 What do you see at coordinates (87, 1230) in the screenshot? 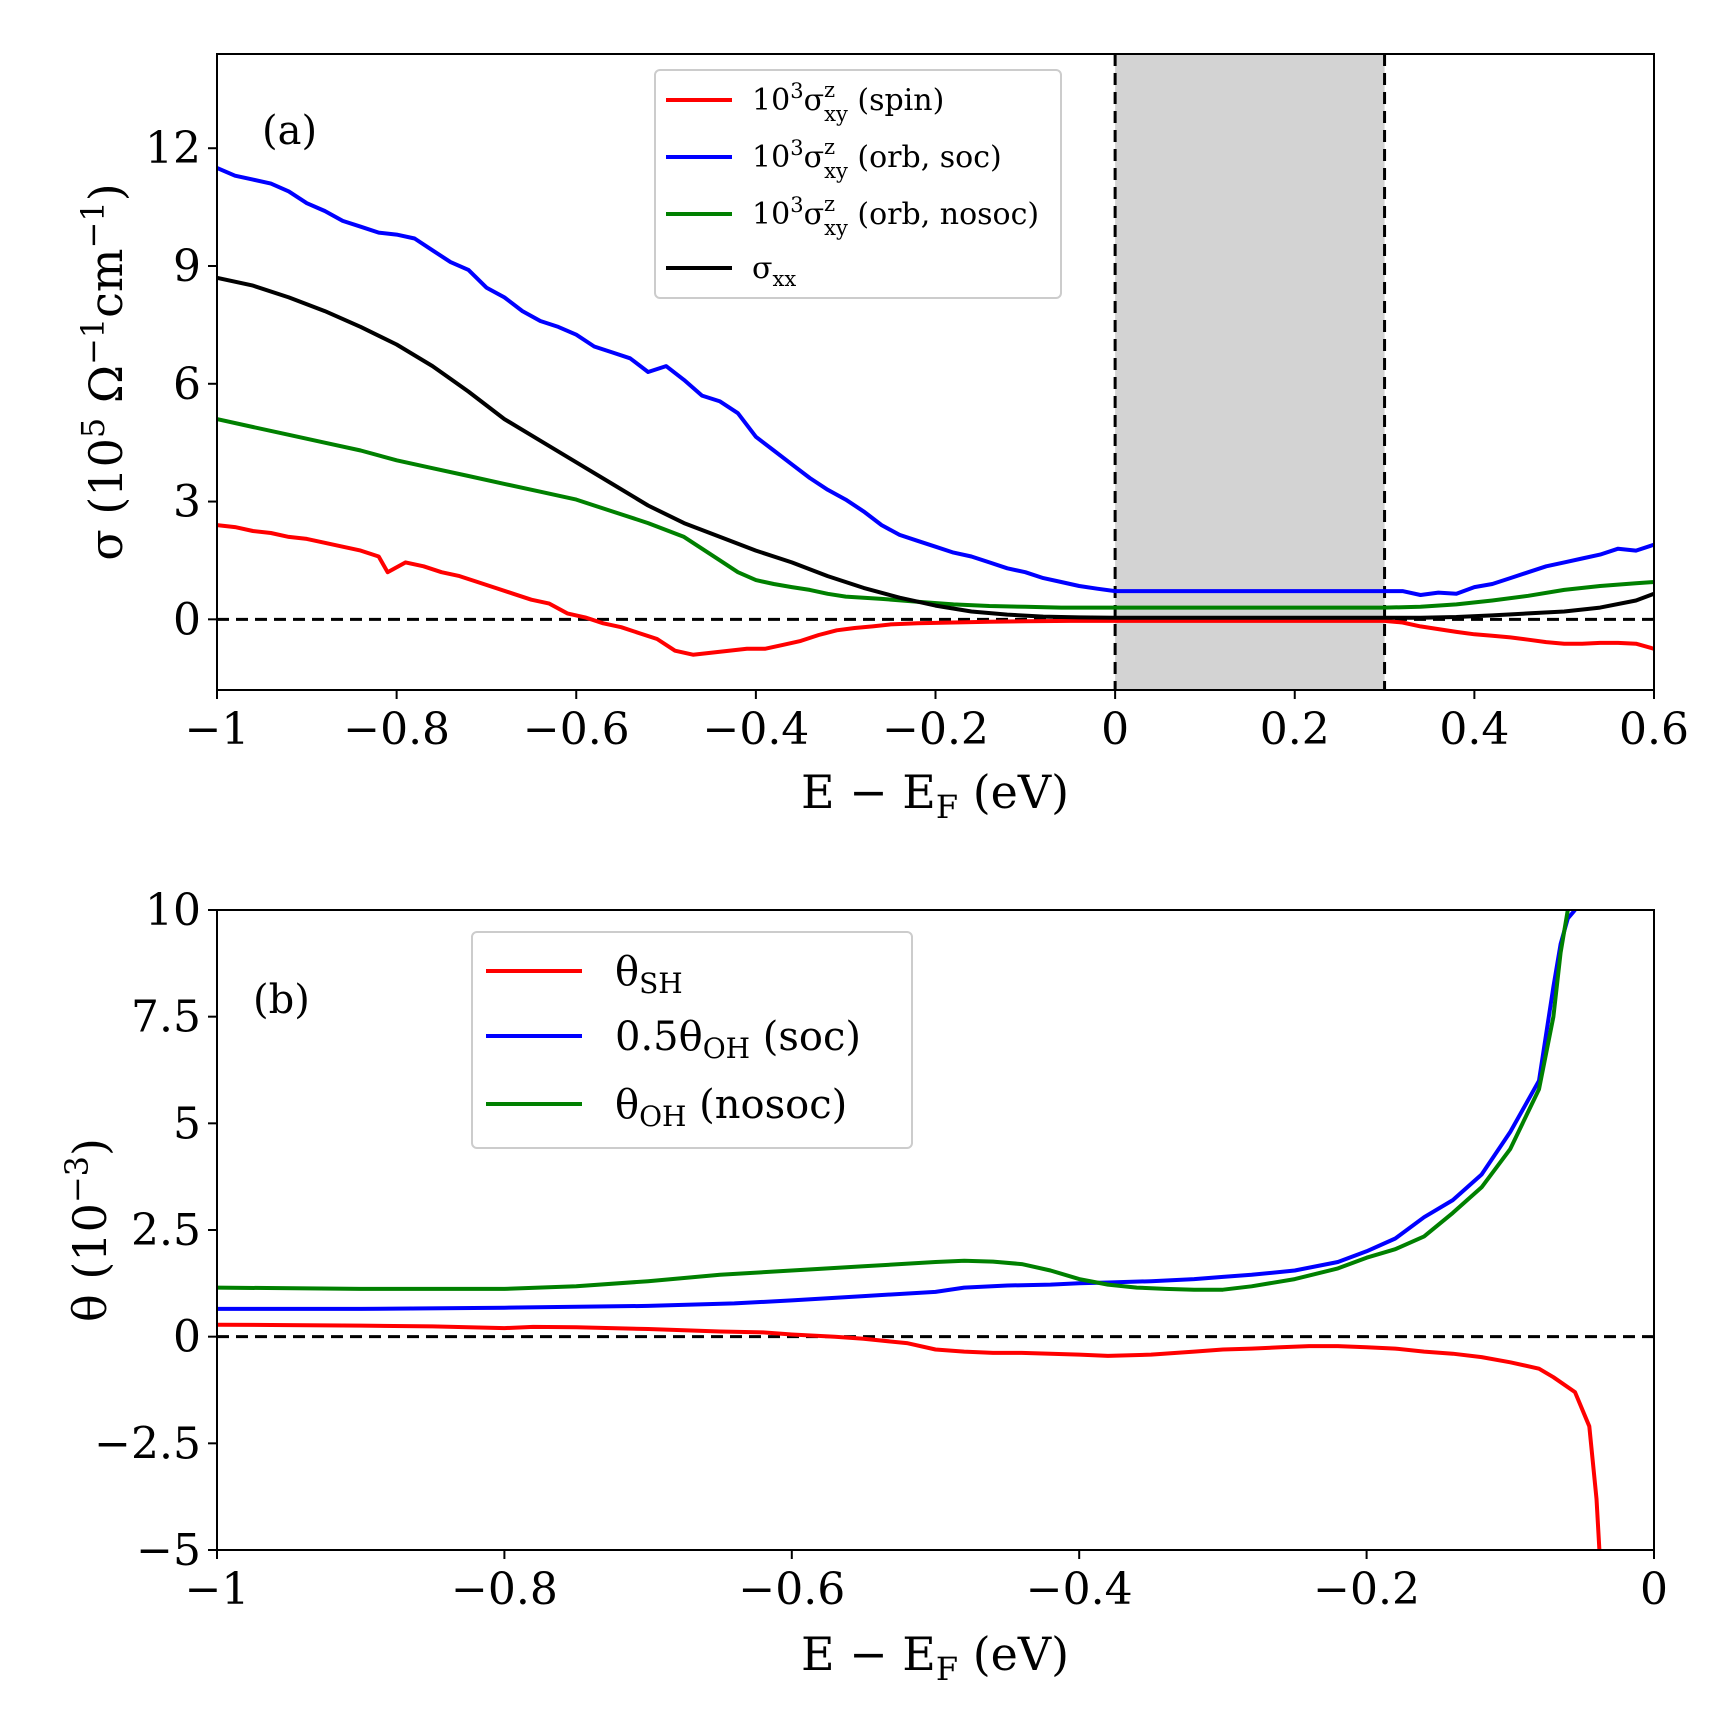
I see `panel-b-y-axis-label: θ (10−3)` at bounding box center [87, 1230].